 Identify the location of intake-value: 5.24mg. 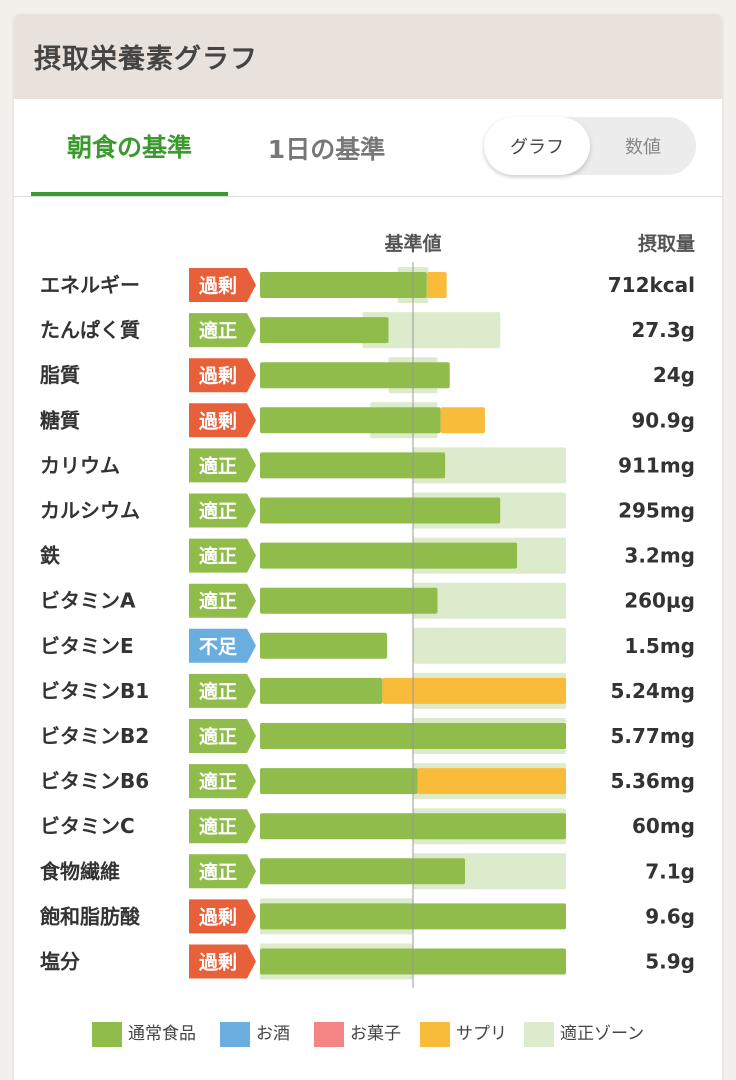
(652, 691).